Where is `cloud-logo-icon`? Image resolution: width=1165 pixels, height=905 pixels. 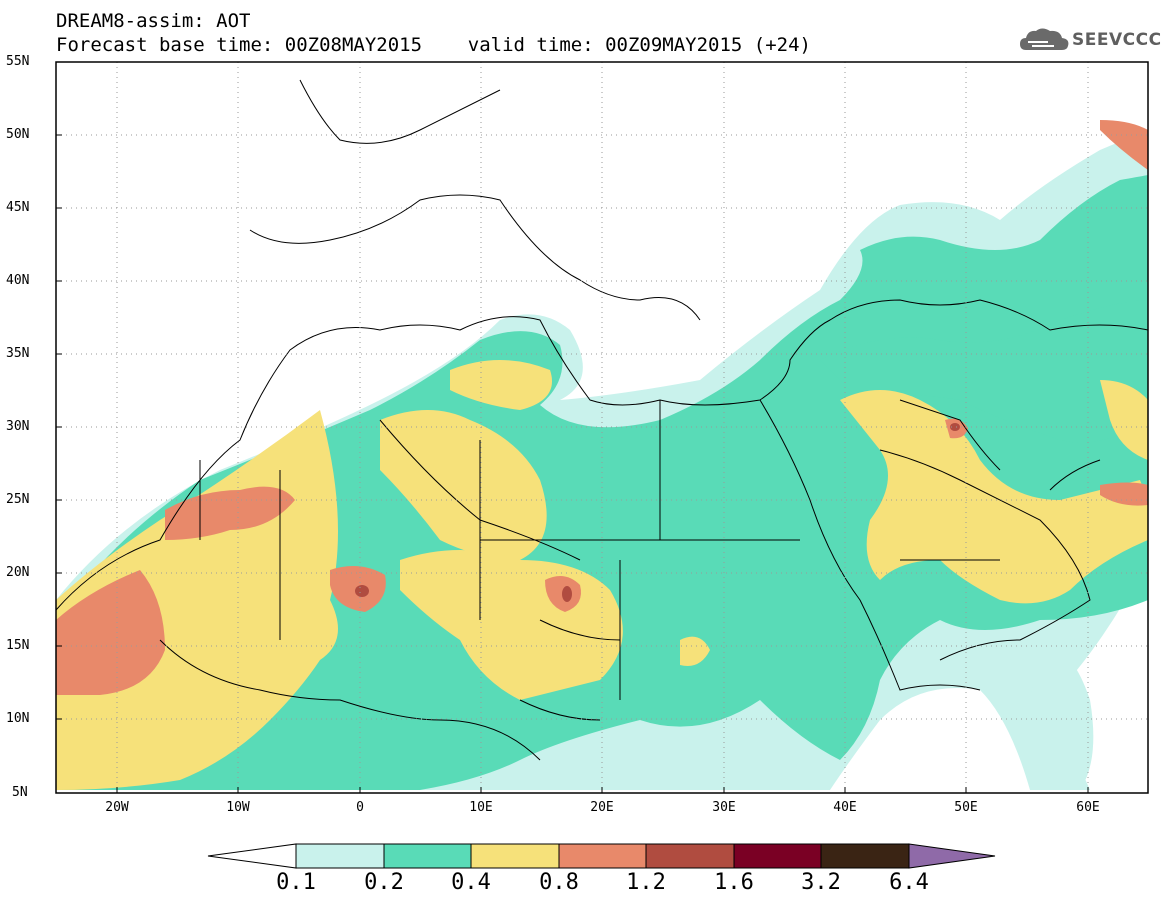
cloud-logo-icon is located at coordinates (1044, 39).